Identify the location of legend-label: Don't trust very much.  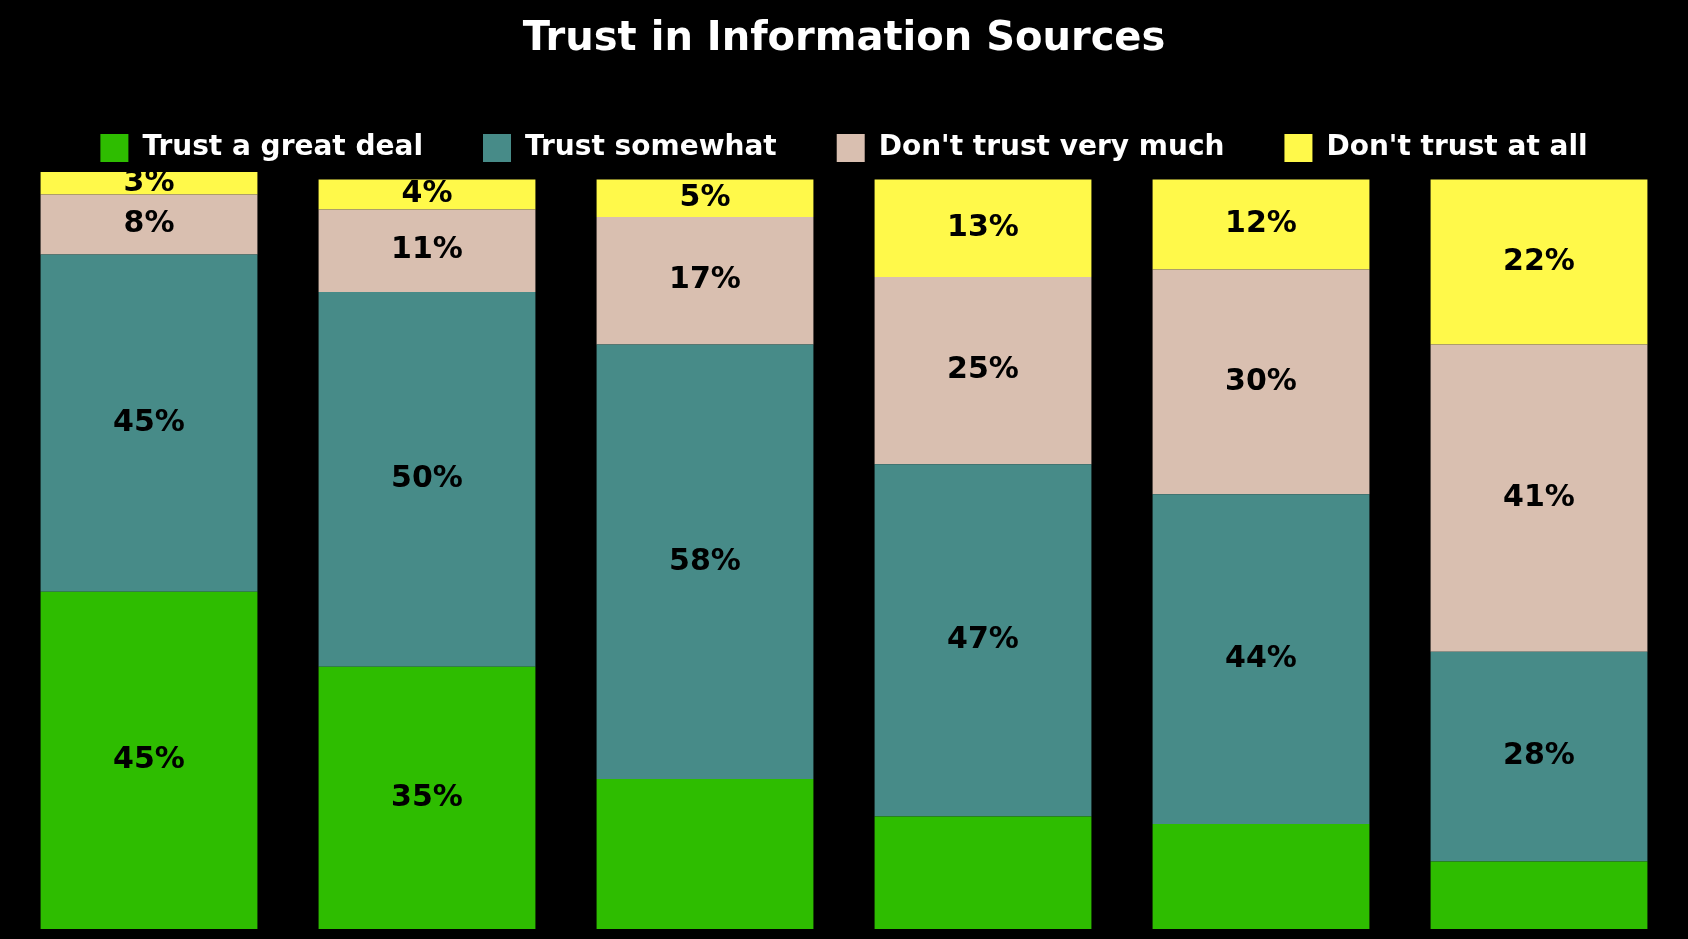
(1051, 146).